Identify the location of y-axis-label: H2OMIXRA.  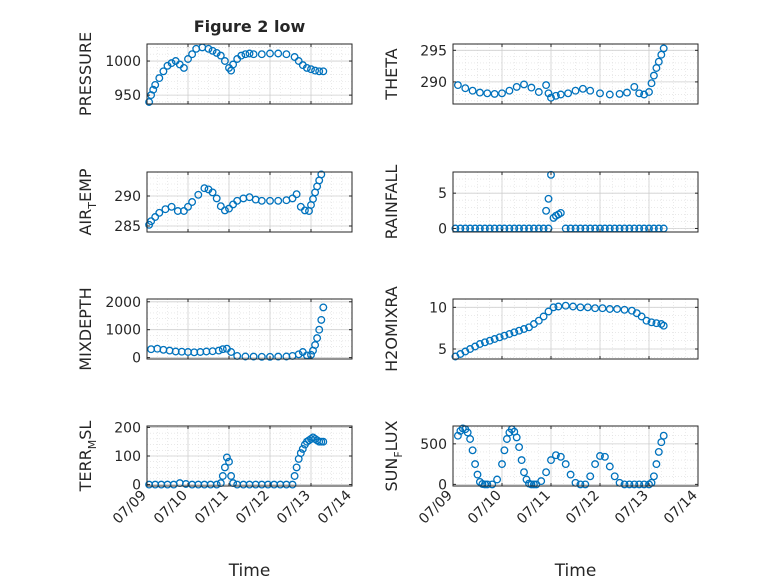
(391, 329).